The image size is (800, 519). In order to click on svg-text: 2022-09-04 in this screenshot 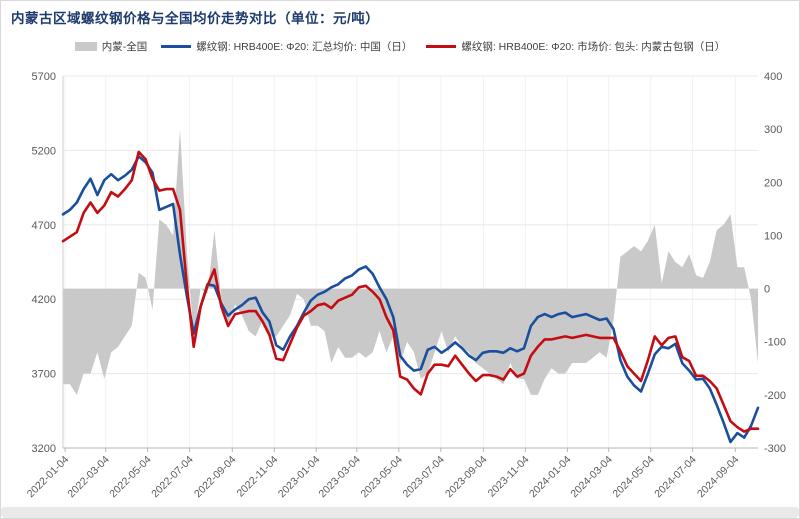, I will do `click(215, 477)`.